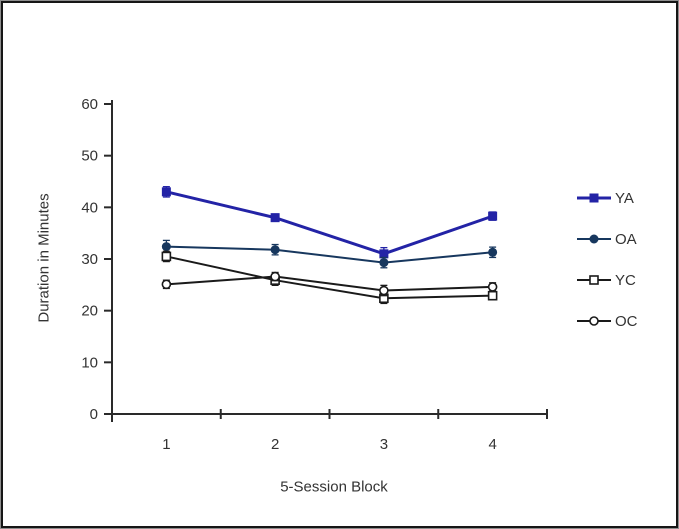  What do you see at coordinates (89, 156) in the screenshot?
I see `y-axis-tick-label: 50` at bounding box center [89, 156].